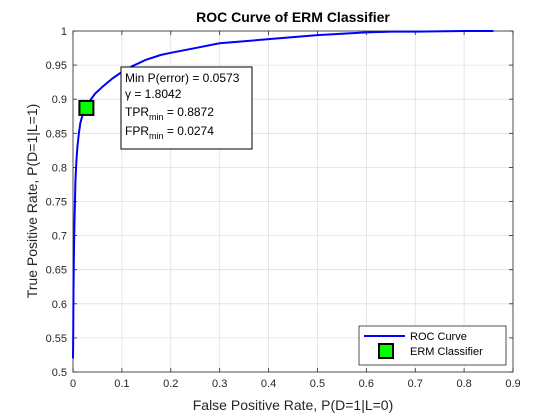  Describe the element at coordinates (295, 384) in the screenshot. I see `x-tick-labels: 0 0.1 0.2 0.3 0.4 0.5 0.6 0.7 0.8 0.9` at that location.